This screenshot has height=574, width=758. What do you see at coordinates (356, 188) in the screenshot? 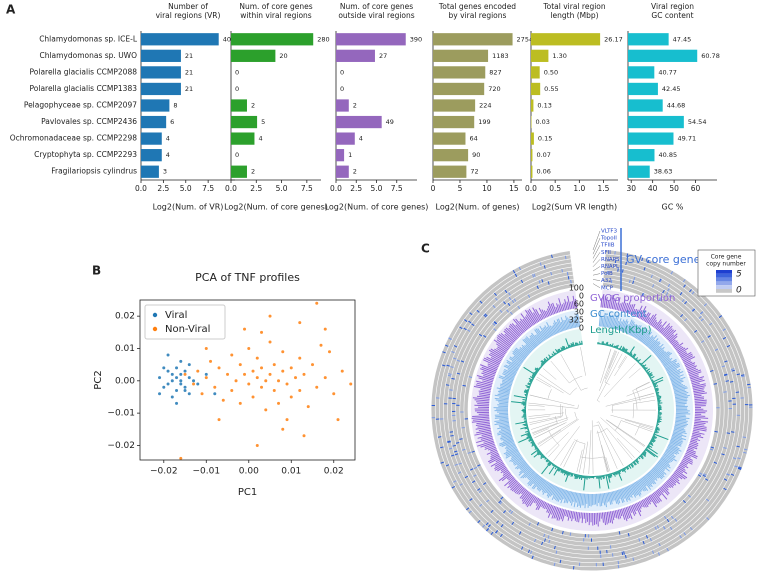
I see `x-tick-label: 2.5` at bounding box center [356, 188].